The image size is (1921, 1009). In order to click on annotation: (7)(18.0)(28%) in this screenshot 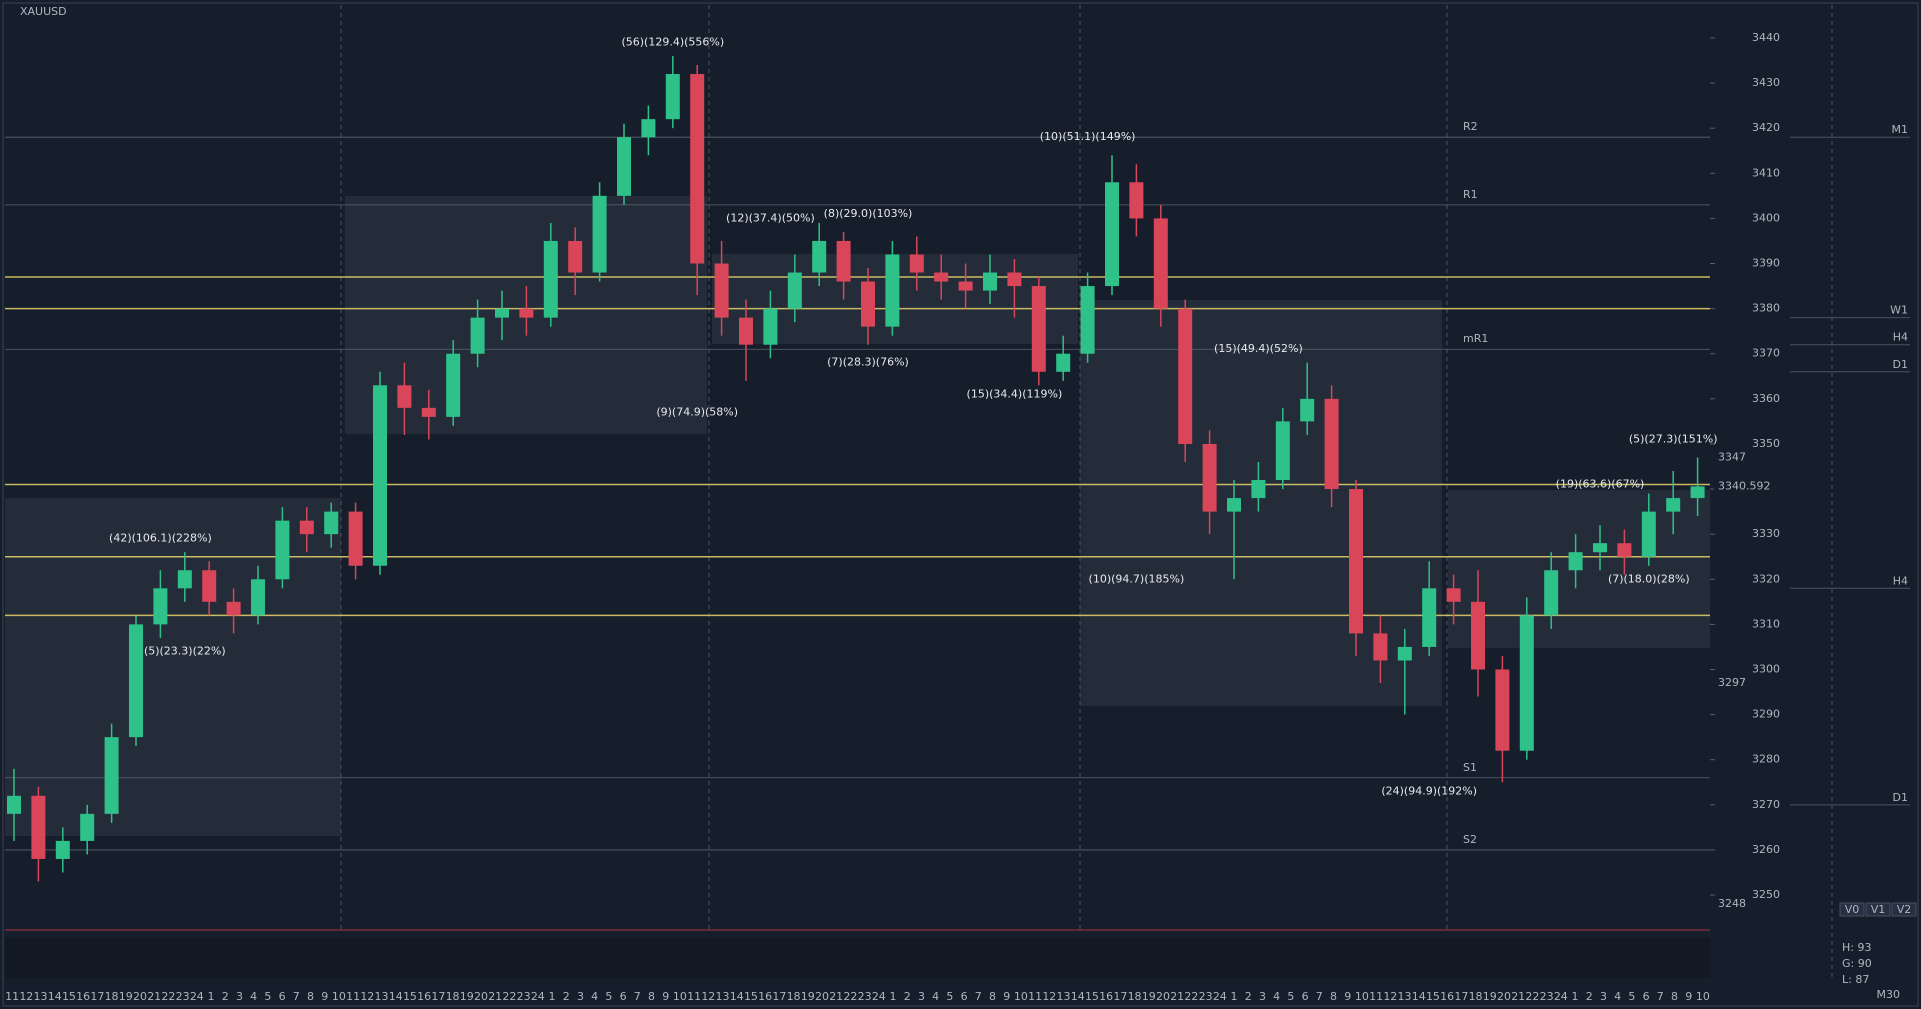, I will do `click(1649, 578)`.